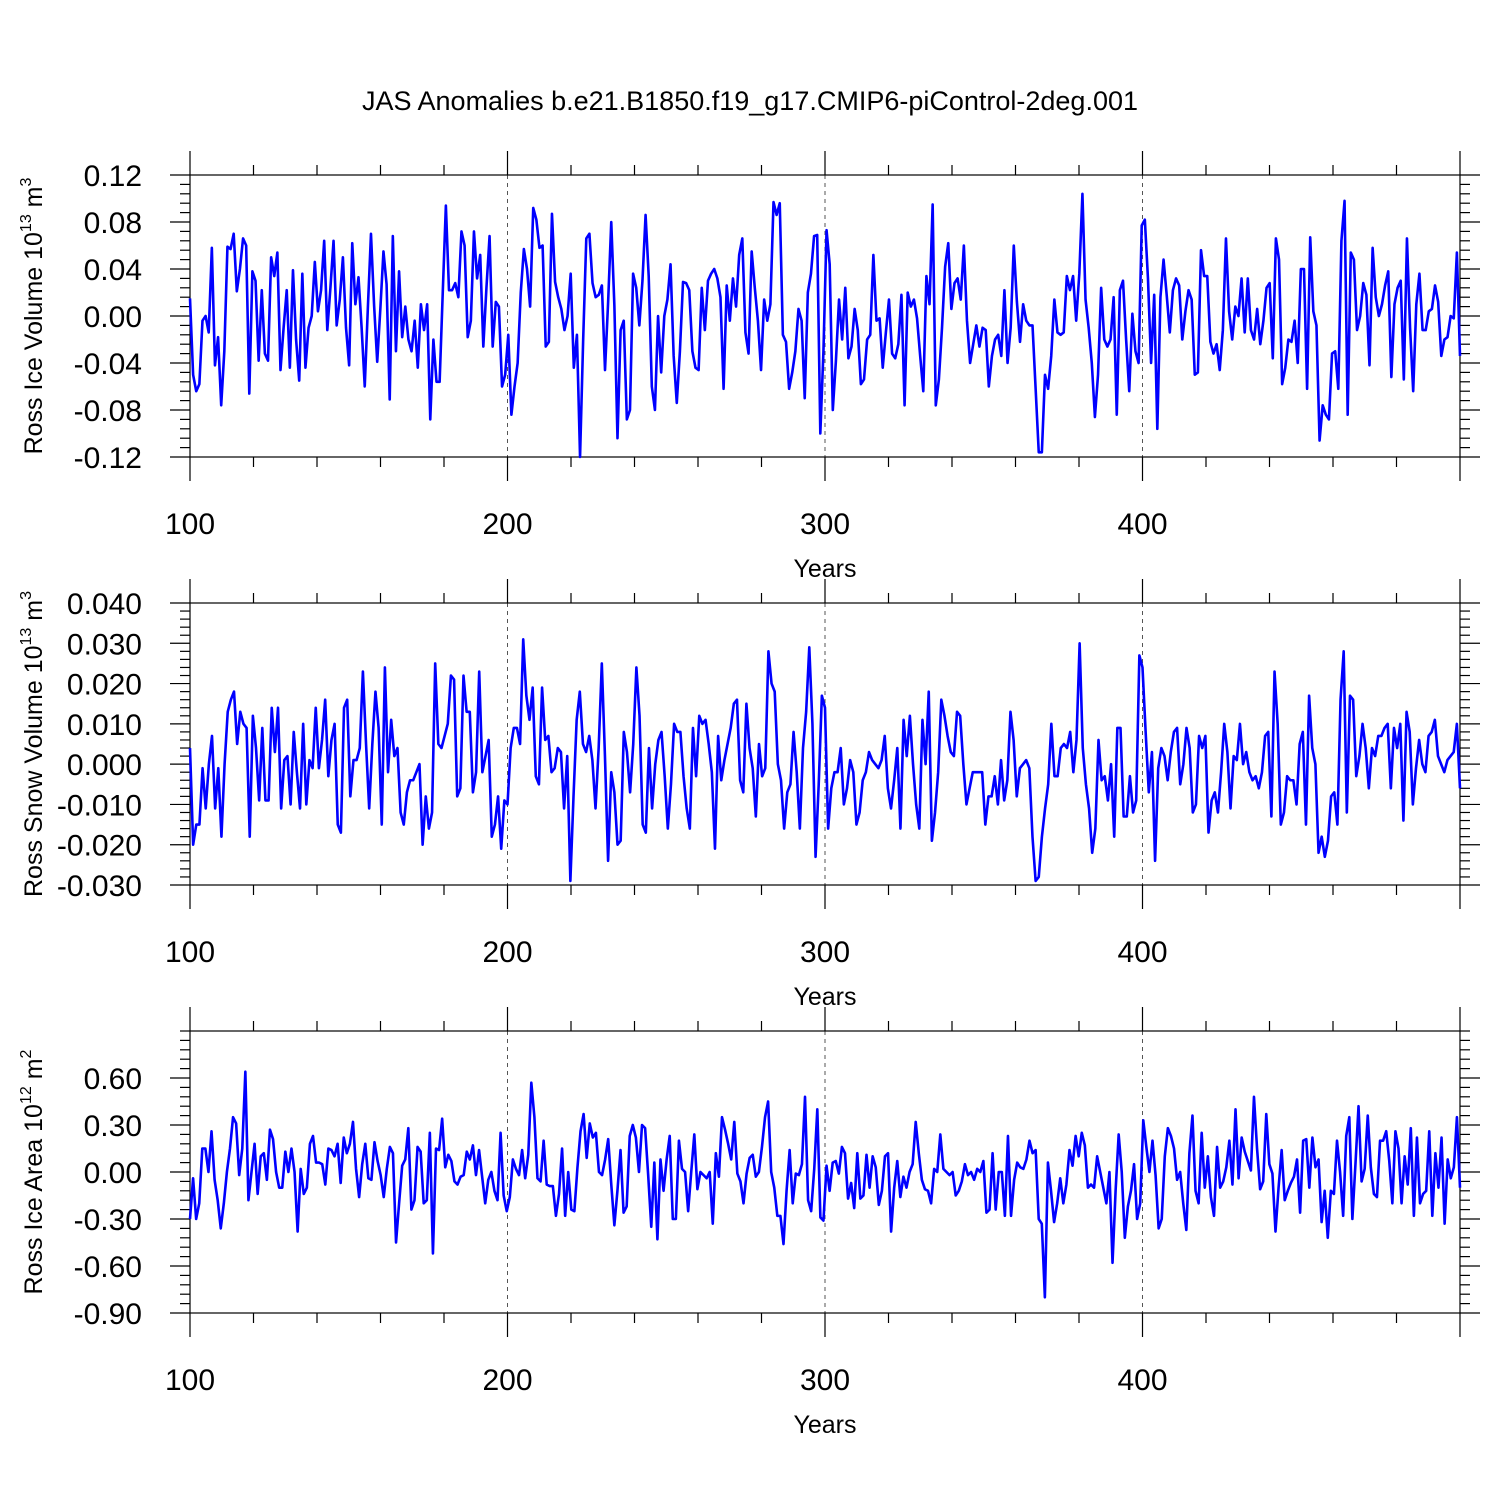 The width and height of the screenshot is (1500, 1500). What do you see at coordinates (108, 411) in the screenshot?
I see `y-tick-label: -0.08` at bounding box center [108, 411].